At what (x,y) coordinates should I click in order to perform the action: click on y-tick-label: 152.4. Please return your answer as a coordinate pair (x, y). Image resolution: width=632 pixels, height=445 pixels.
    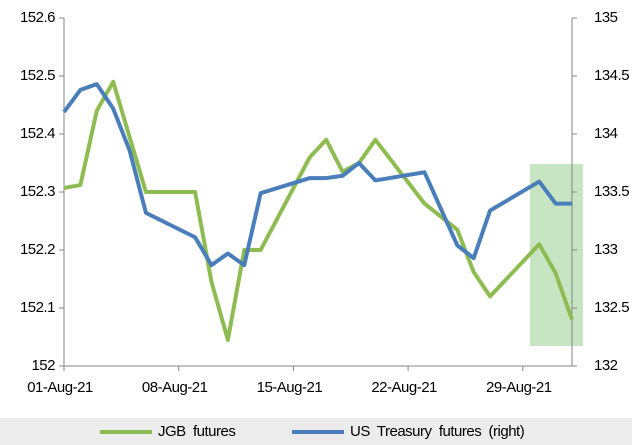
    Looking at the image, I should click on (37, 133).